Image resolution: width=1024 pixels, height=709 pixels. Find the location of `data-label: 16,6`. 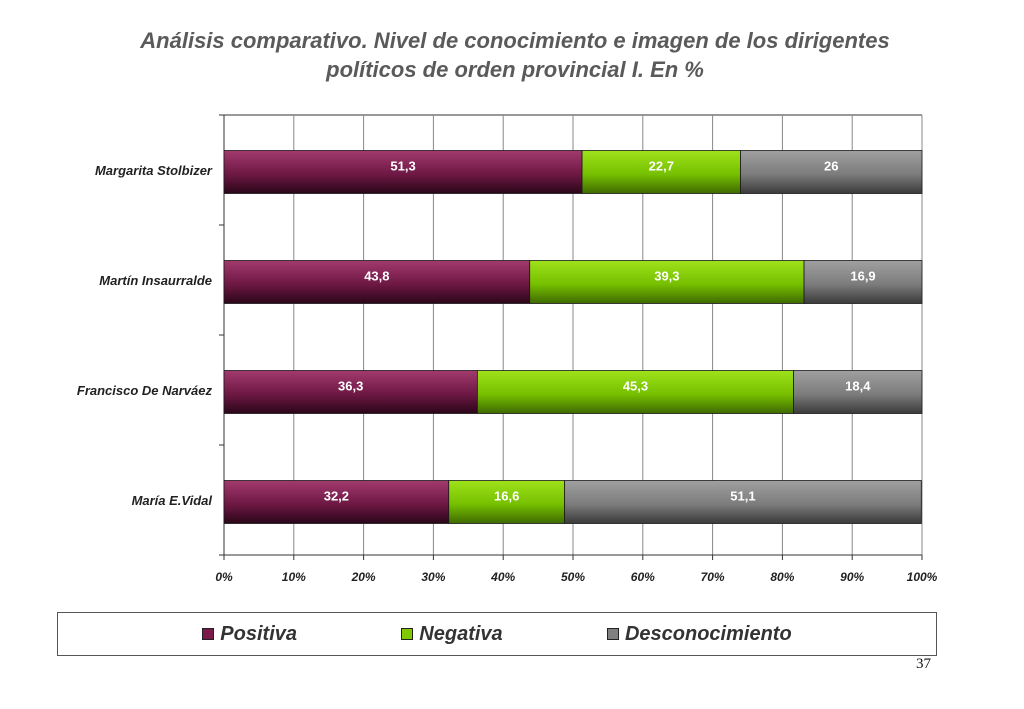

data-label: 16,6 is located at coordinates (506, 496).